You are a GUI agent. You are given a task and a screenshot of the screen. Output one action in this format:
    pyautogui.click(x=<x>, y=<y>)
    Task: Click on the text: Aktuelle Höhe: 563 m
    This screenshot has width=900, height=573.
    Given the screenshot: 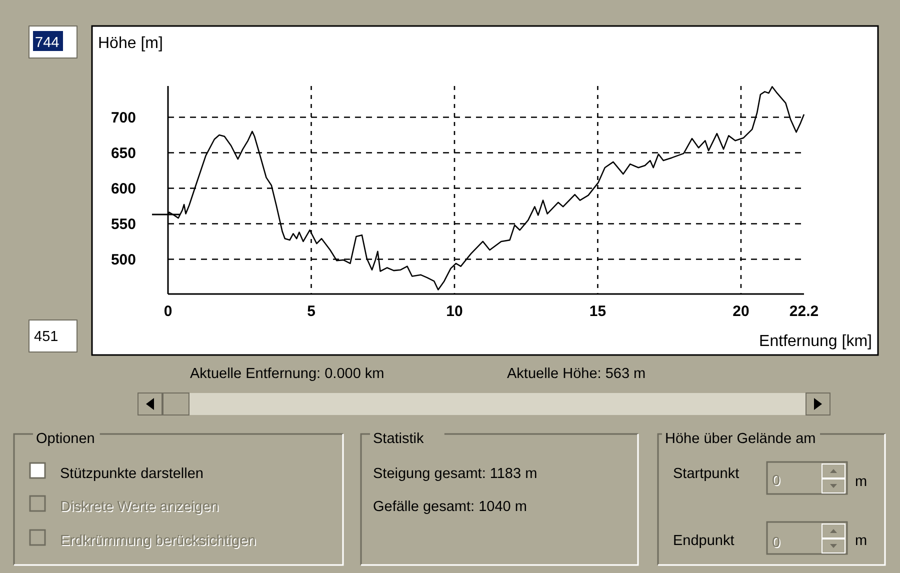 What is the action you would take?
    pyautogui.click(x=576, y=374)
    